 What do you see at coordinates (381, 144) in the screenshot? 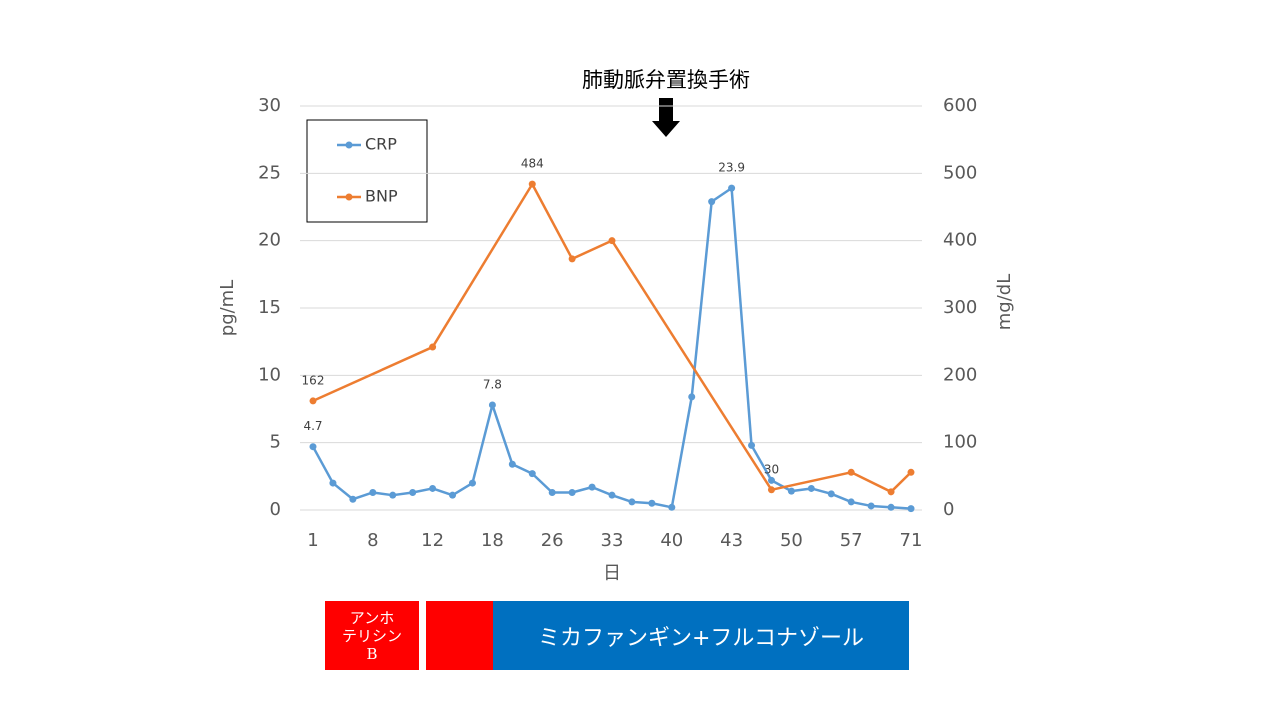
I see `legend-label: CRP` at bounding box center [381, 144].